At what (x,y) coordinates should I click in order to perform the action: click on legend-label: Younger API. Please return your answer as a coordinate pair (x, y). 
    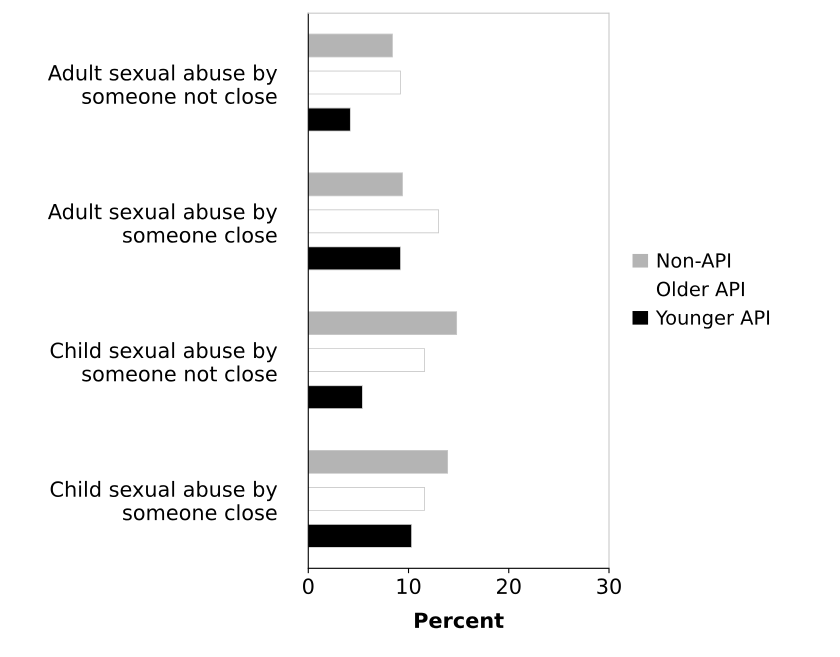
    Looking at the image, I should click on (713, 319).